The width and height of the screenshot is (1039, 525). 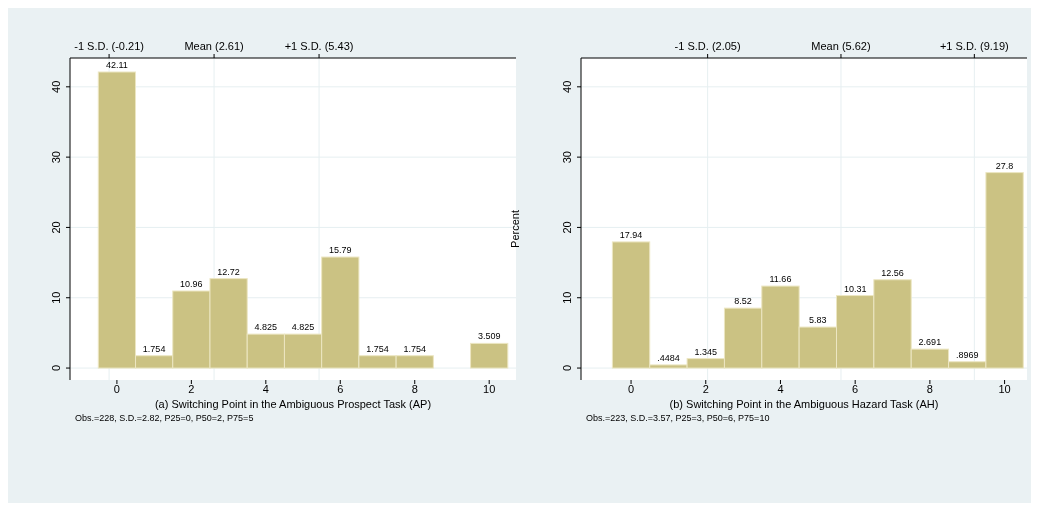 What do you see at coordinates (855, 288) in the screenshot?
I see `data-label: 10.31` at bounding box center [855, 288].